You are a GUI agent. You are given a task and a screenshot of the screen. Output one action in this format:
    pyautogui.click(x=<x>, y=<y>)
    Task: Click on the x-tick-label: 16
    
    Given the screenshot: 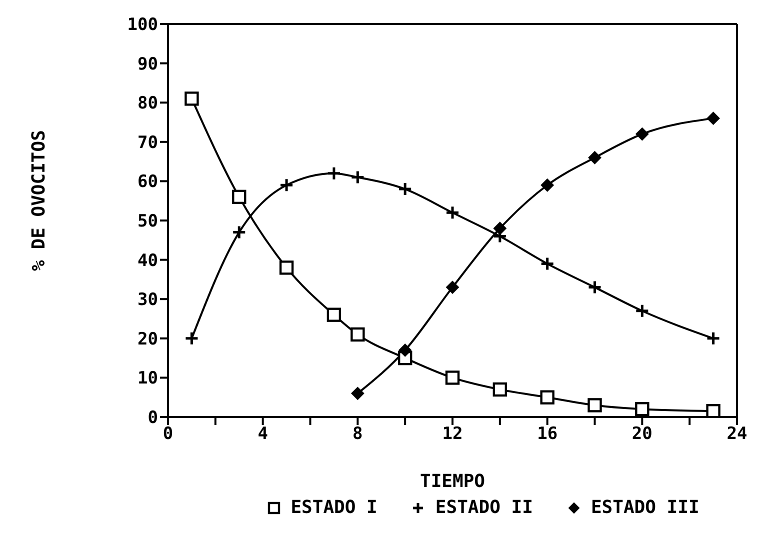 What is the action you would take?
    pyautogui.click(x=547, y=434)
    